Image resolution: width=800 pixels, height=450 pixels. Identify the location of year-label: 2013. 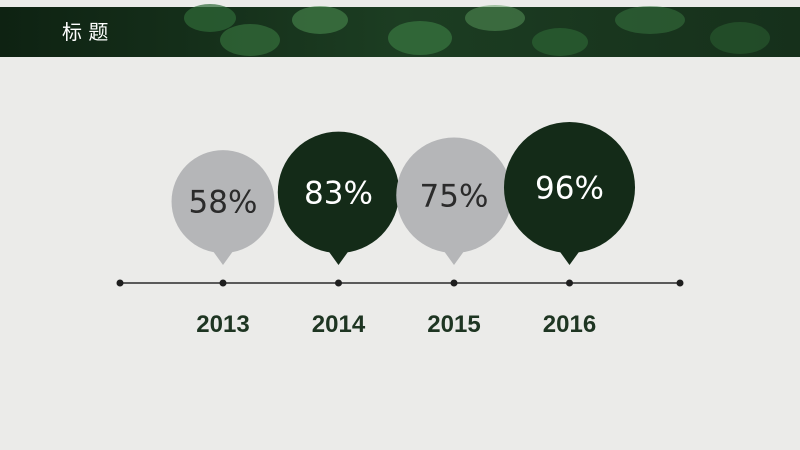
(222, 324).